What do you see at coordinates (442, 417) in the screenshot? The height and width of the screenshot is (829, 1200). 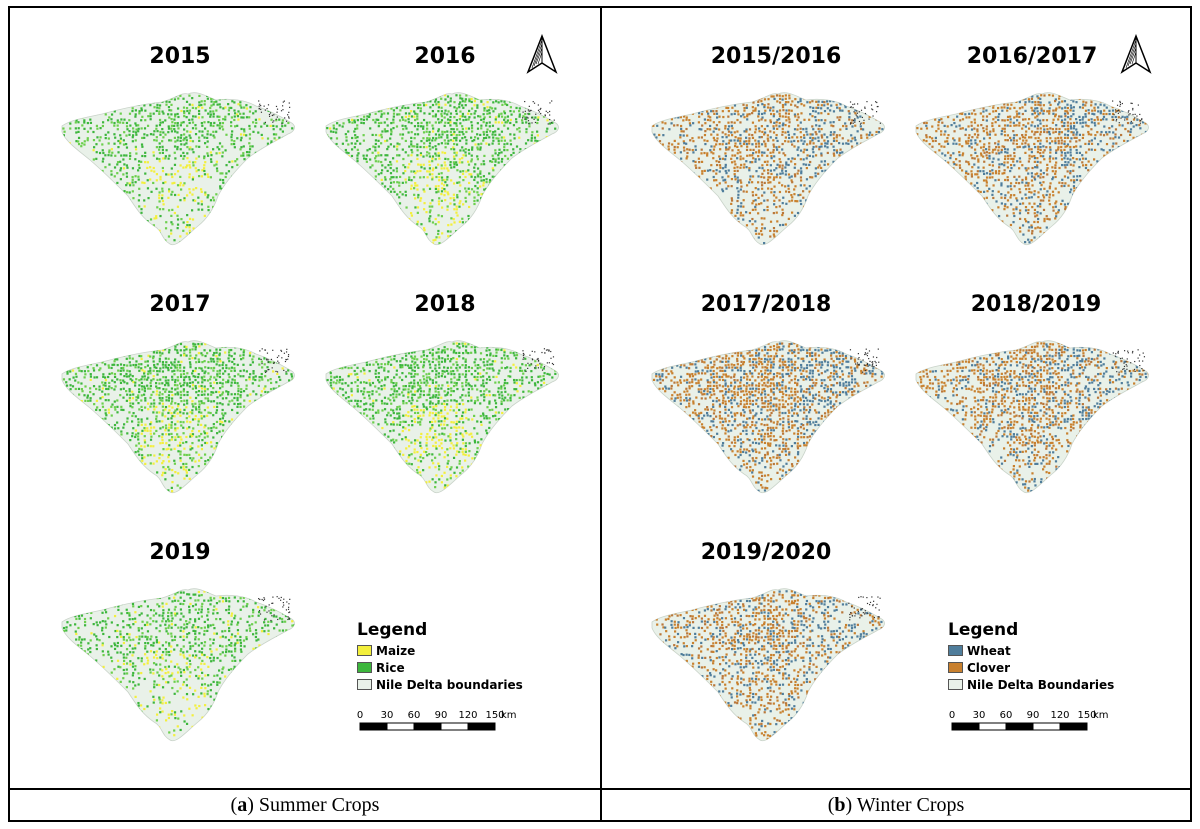 I see `delta-map-2018` at bounding box center [442, 417].